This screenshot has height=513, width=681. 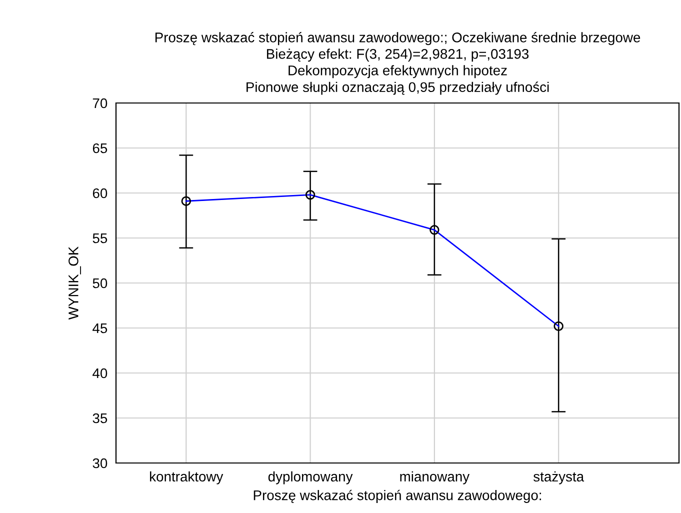 What do you see at coordinates (100, 193) in the screenshot?
I see `y-tick-label: 60` at bounding box center [100, 193].